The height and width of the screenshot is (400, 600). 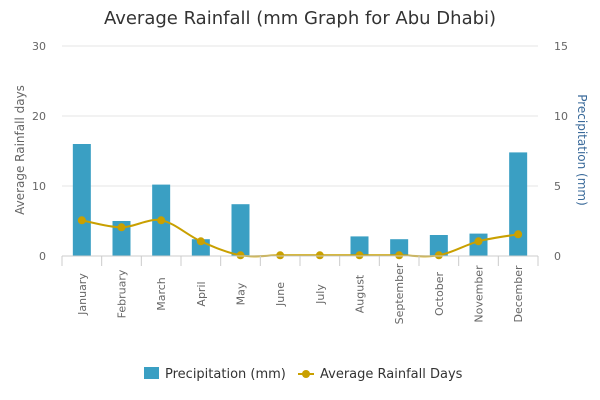 What do you see at coordinates (42, 256) in the screenshot?
I see `left-tick-label: 0` at bounding box center [42, 256].